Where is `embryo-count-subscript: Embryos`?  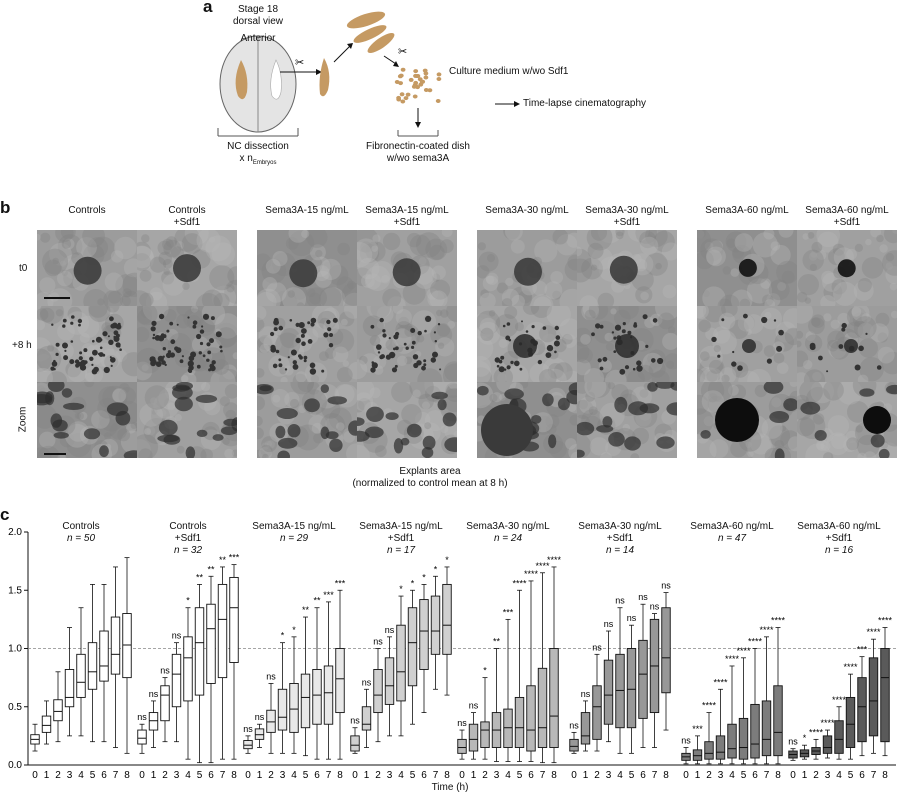 embryo-count-subscript: Embryos is located at coordinates (264, 163).